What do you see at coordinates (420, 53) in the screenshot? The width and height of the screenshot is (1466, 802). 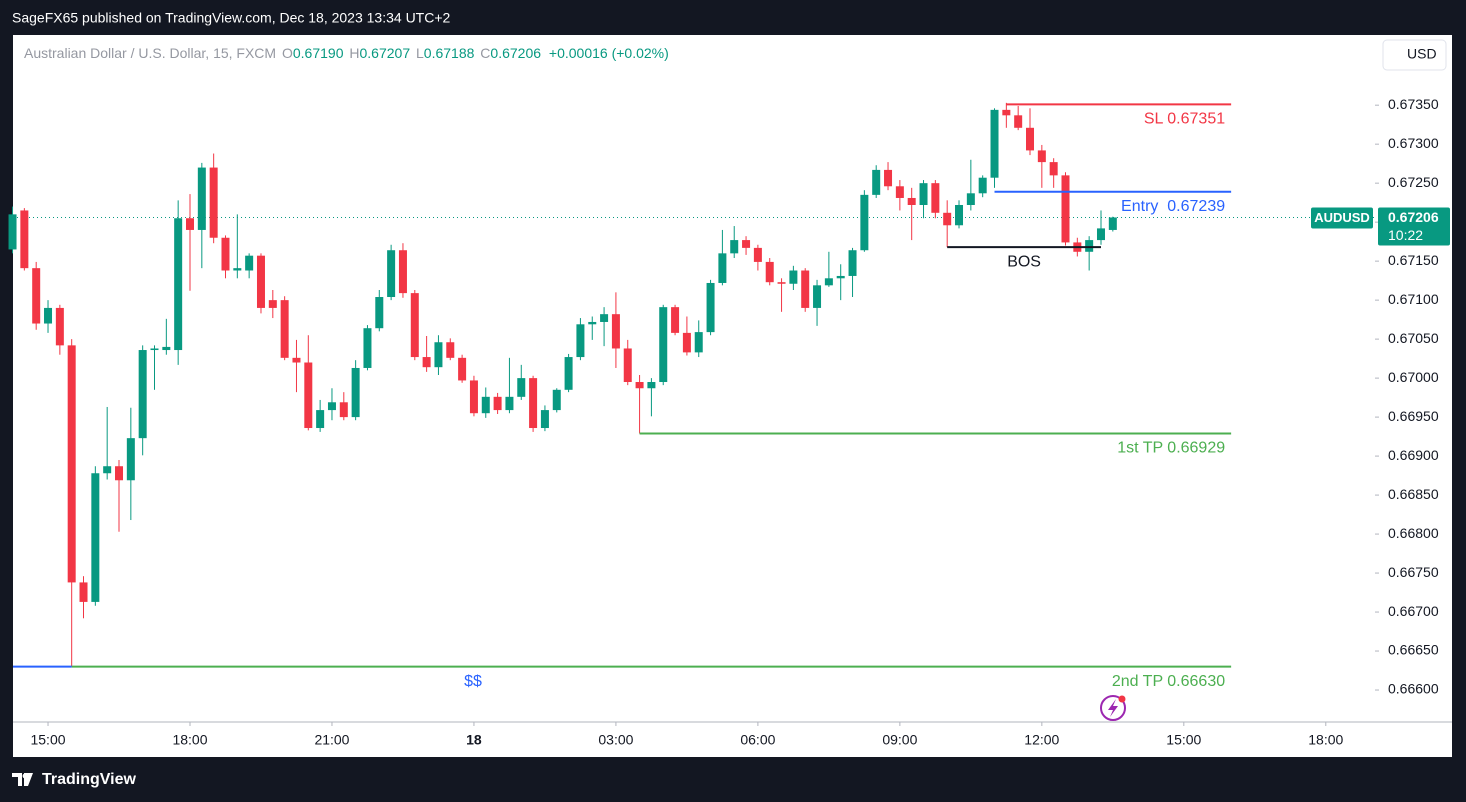 I see `legend-key: L` at bounding box center [420, 53].